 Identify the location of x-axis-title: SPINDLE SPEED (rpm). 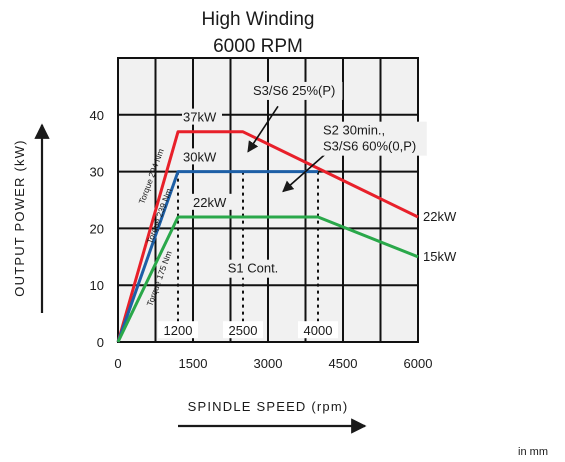
(268, 406).